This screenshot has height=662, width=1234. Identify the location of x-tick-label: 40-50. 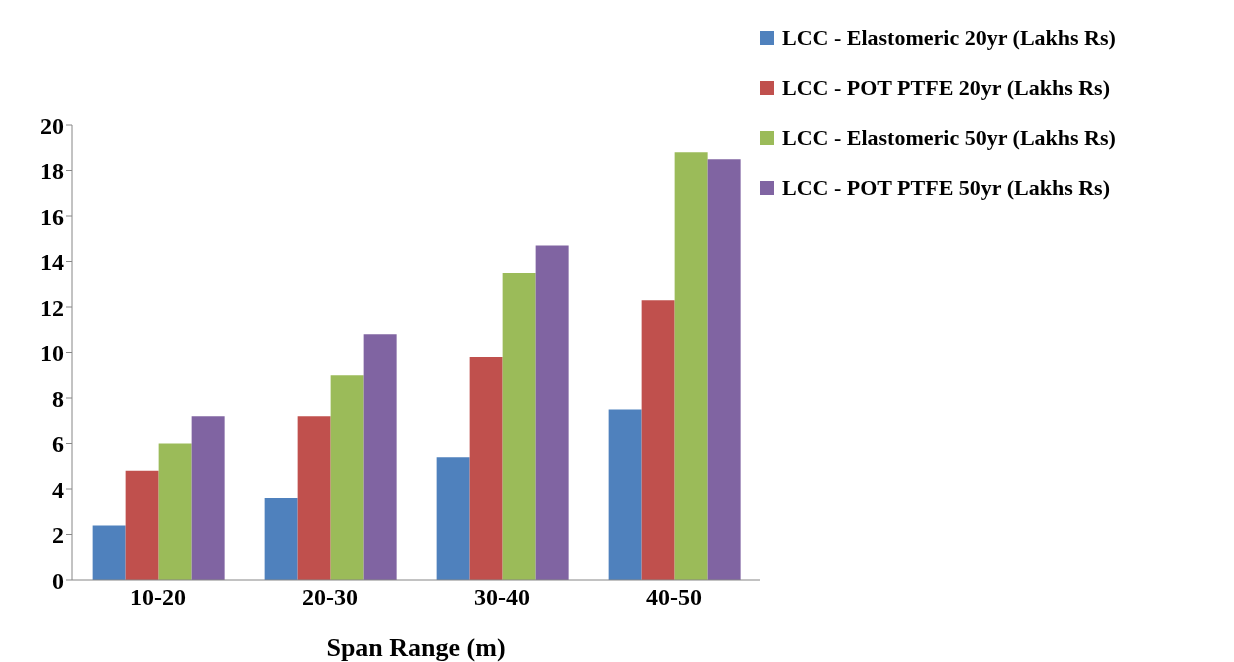
(674, 597).